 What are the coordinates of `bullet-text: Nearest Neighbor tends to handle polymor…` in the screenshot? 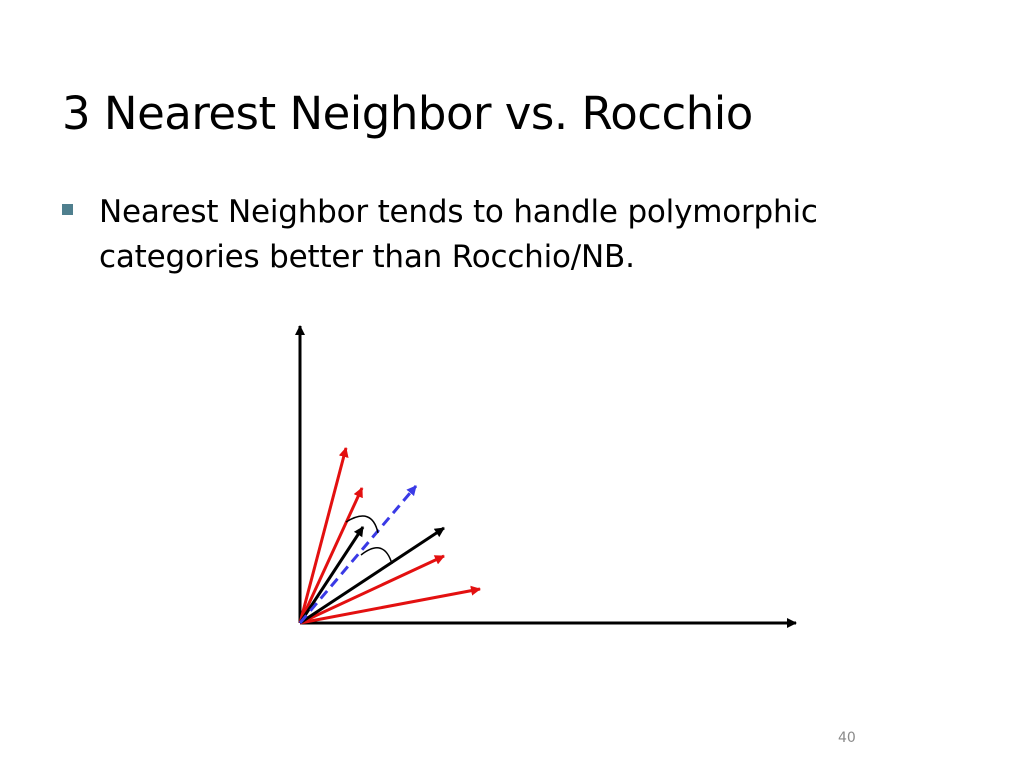 It's located at (458, 234).